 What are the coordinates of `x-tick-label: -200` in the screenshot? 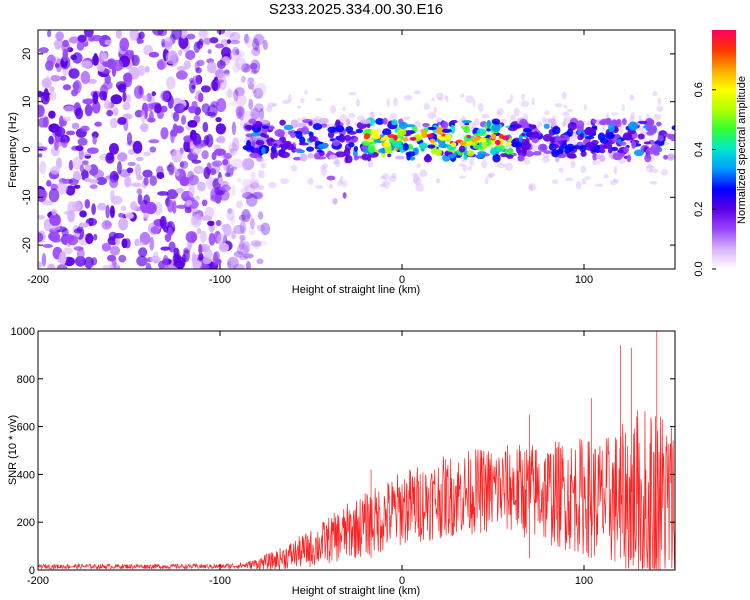 It's located at (38, 280).